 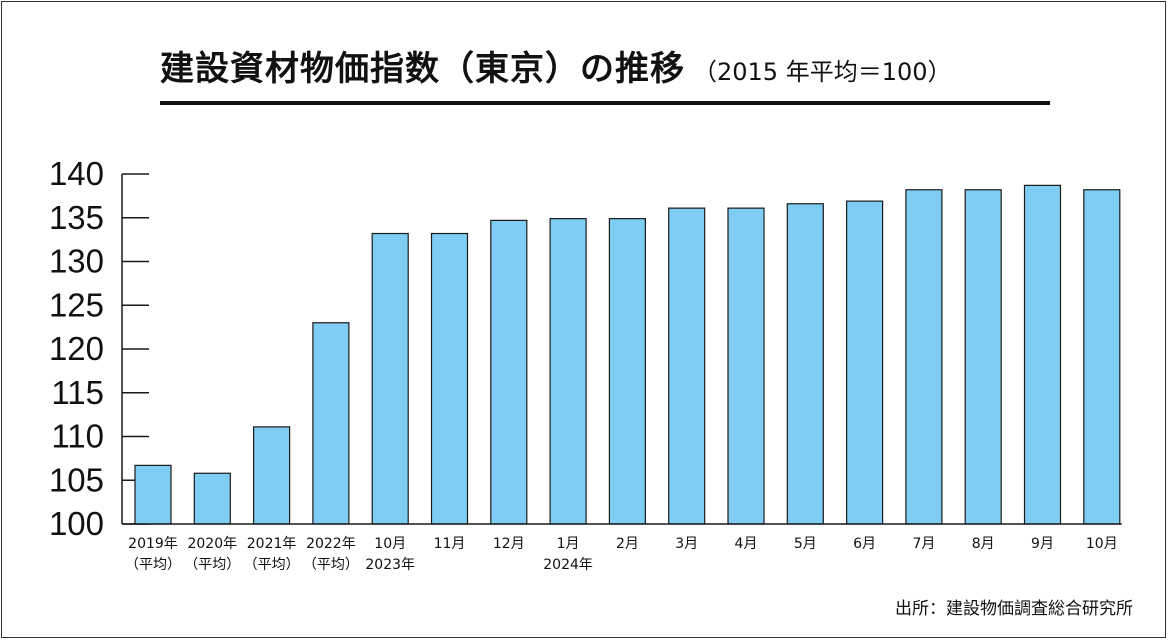 What do you see at coordinates (983, 544) in the screenshot?
I see `x-tick-label: 8月` at bounding box center [983, 544].